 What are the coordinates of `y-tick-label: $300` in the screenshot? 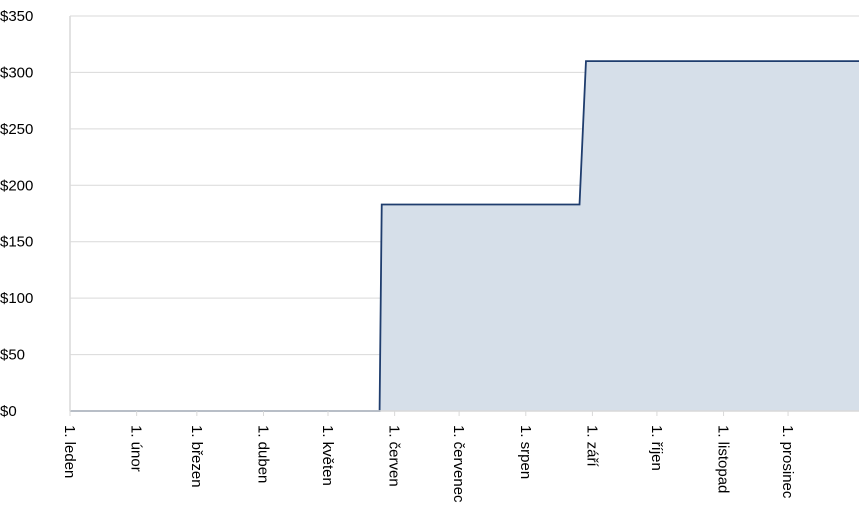 It's located at (16, 72).